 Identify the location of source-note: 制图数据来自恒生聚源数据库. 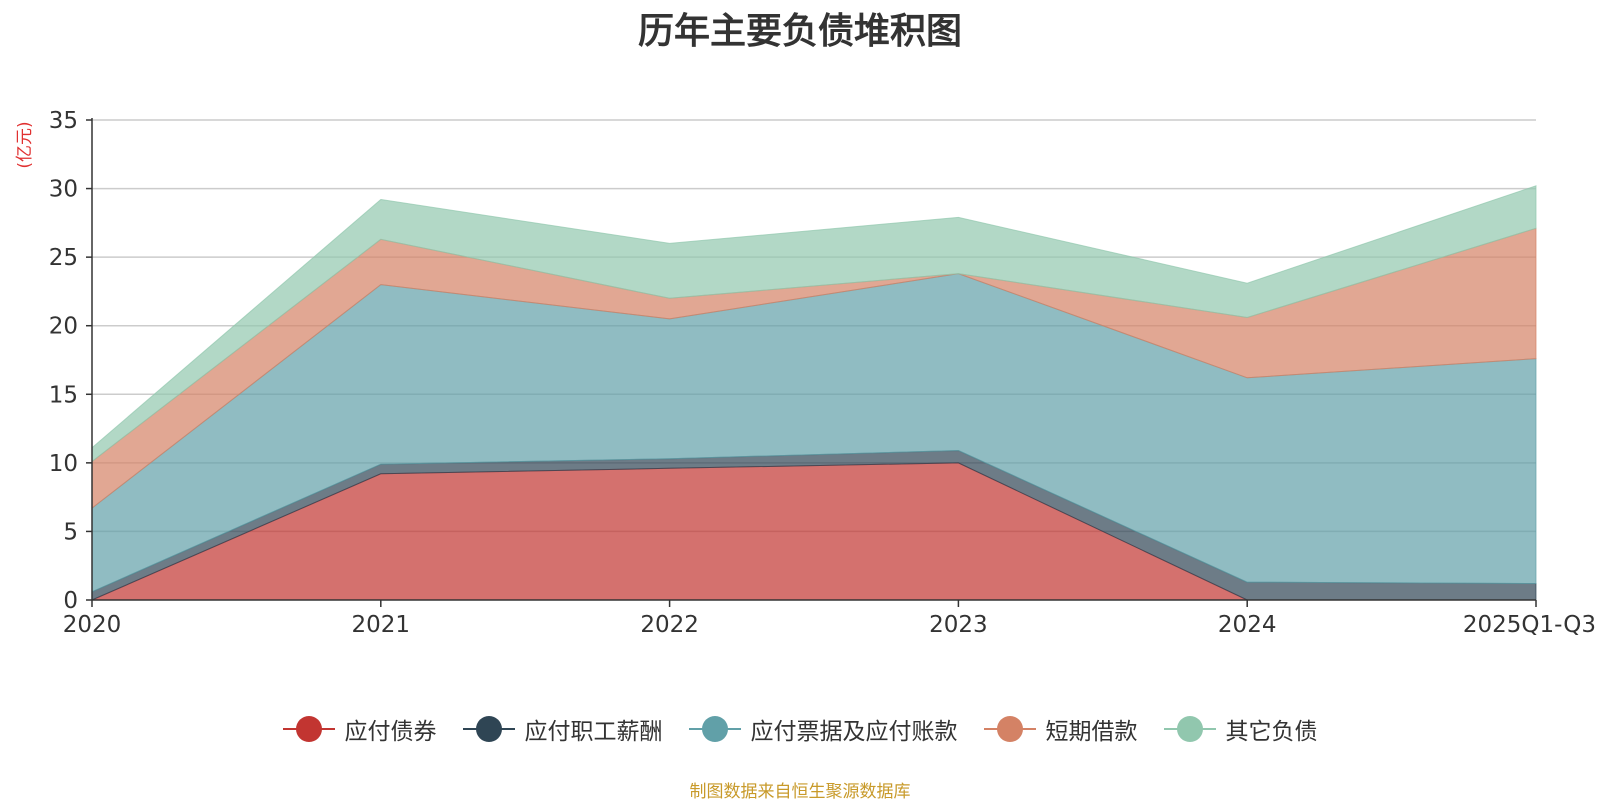
(800, 792).